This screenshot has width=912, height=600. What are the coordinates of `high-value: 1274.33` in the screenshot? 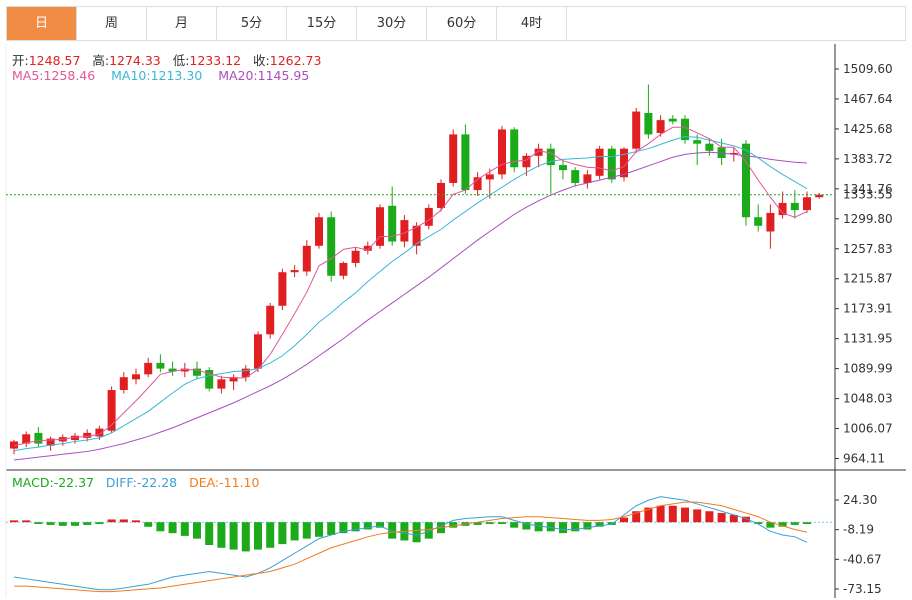 It's located at (135, 60).